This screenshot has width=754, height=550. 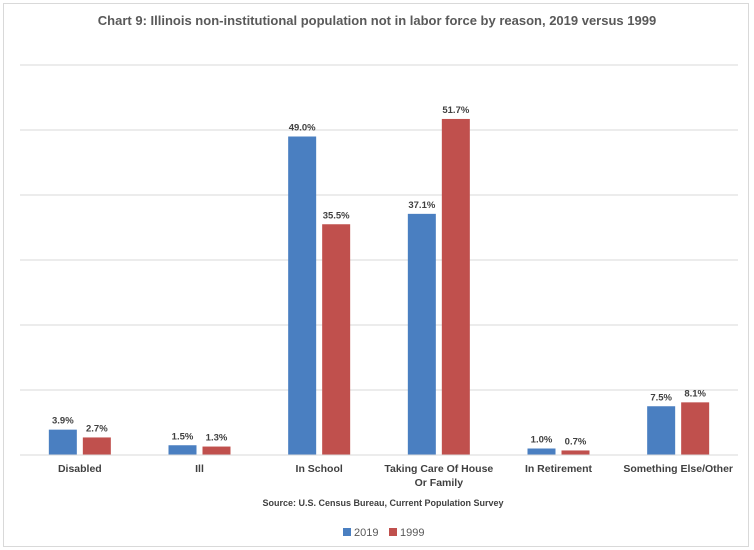 What do you see at coordinates (542, 440) in the screenshot?
I see `data-label-2019: 1.0%` at bounding box center [542, 440].